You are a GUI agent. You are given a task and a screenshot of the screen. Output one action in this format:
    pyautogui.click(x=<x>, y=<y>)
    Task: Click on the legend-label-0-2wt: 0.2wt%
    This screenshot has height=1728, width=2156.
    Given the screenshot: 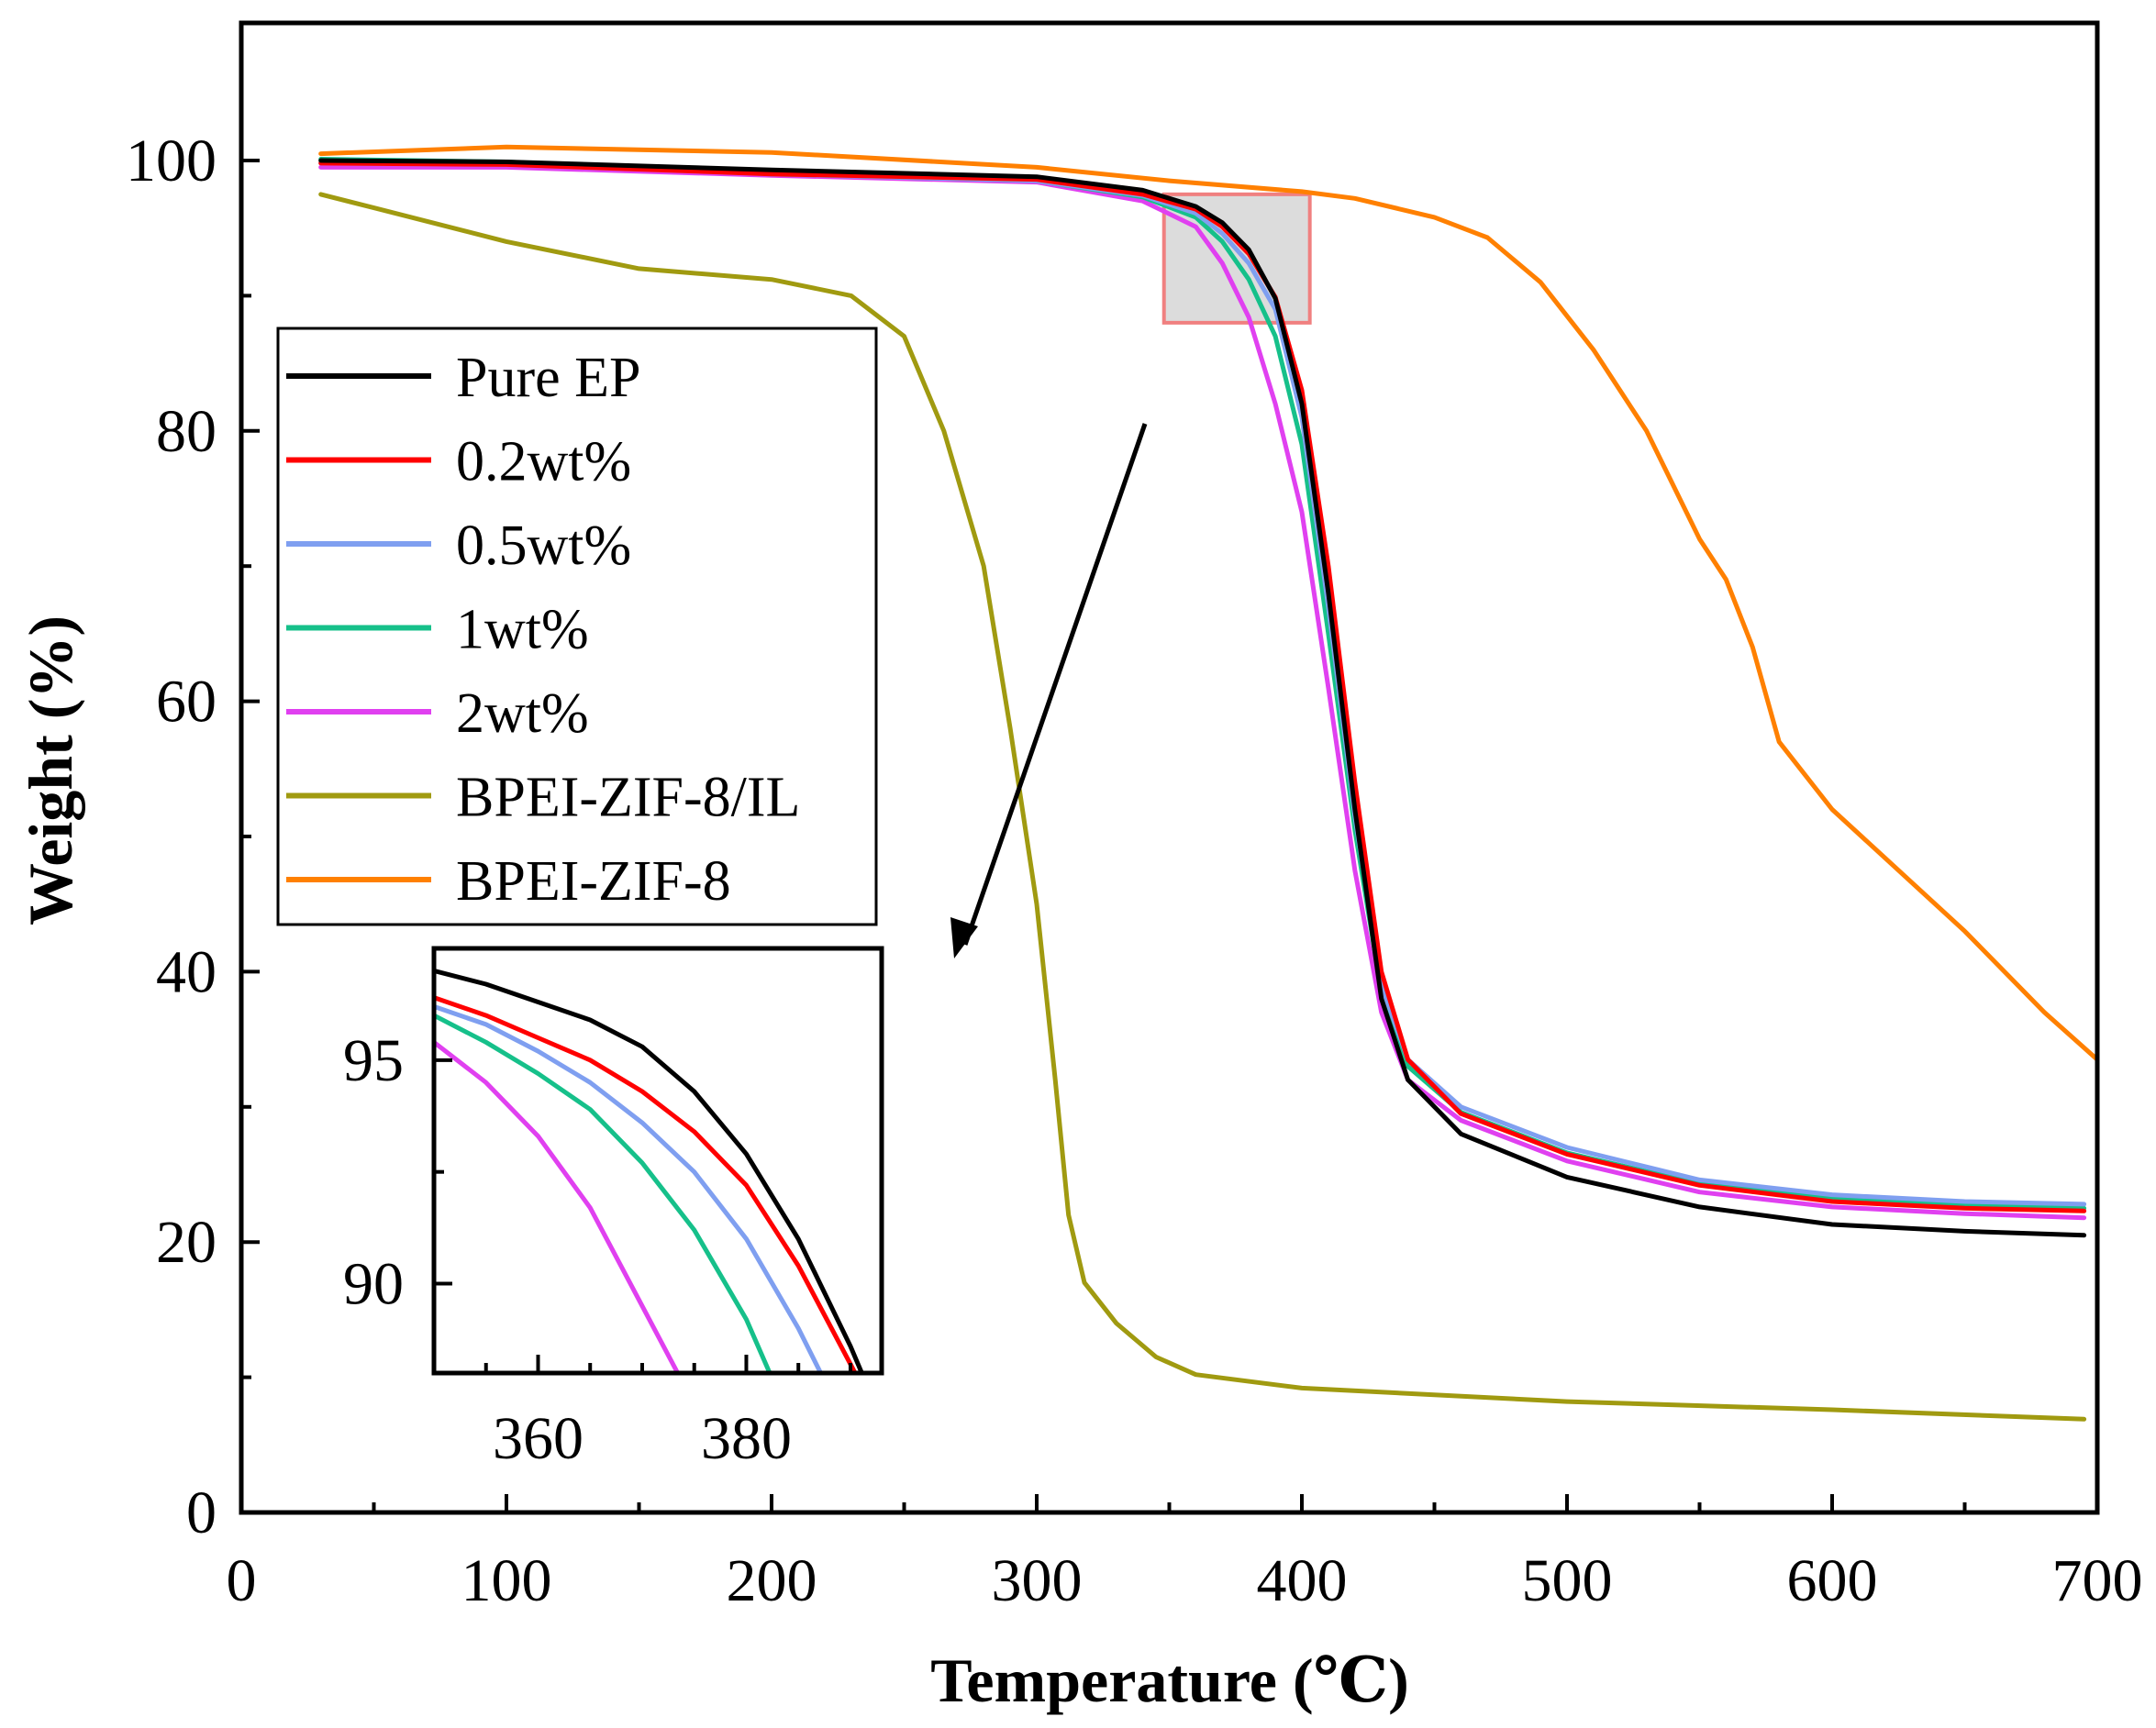 What is the action you would take?
    pyautogui.click(x=544, y=462)
    